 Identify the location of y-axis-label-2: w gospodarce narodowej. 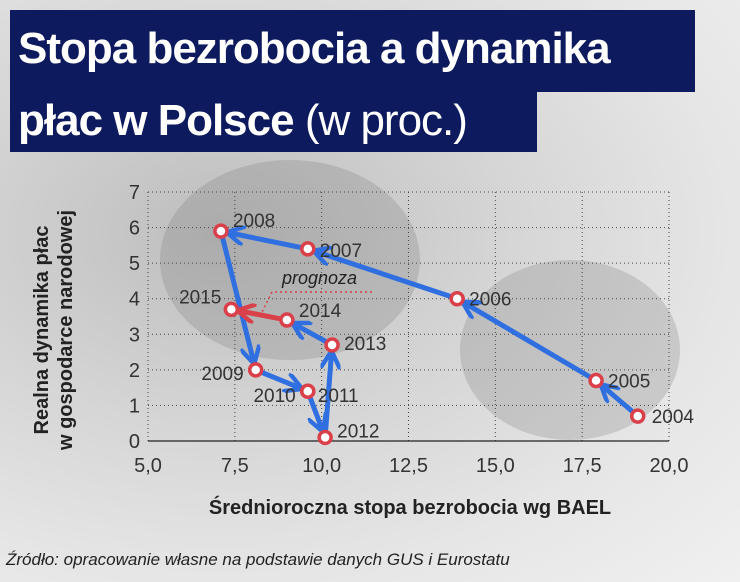
(66, 330).